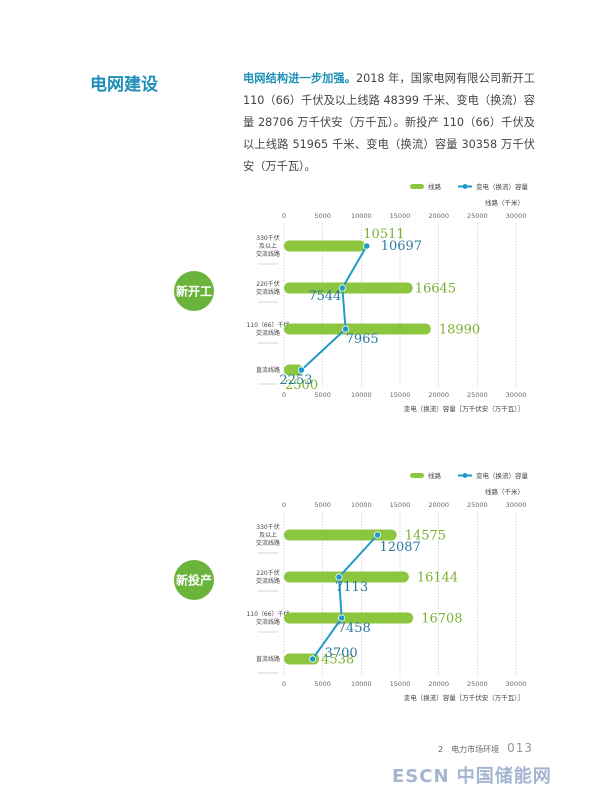 The width and height of the screenshot is (589, 800). Describe the element at coordinates (341, 653) in the screenshot. I see `capacity-value-label: 3700` at that location.